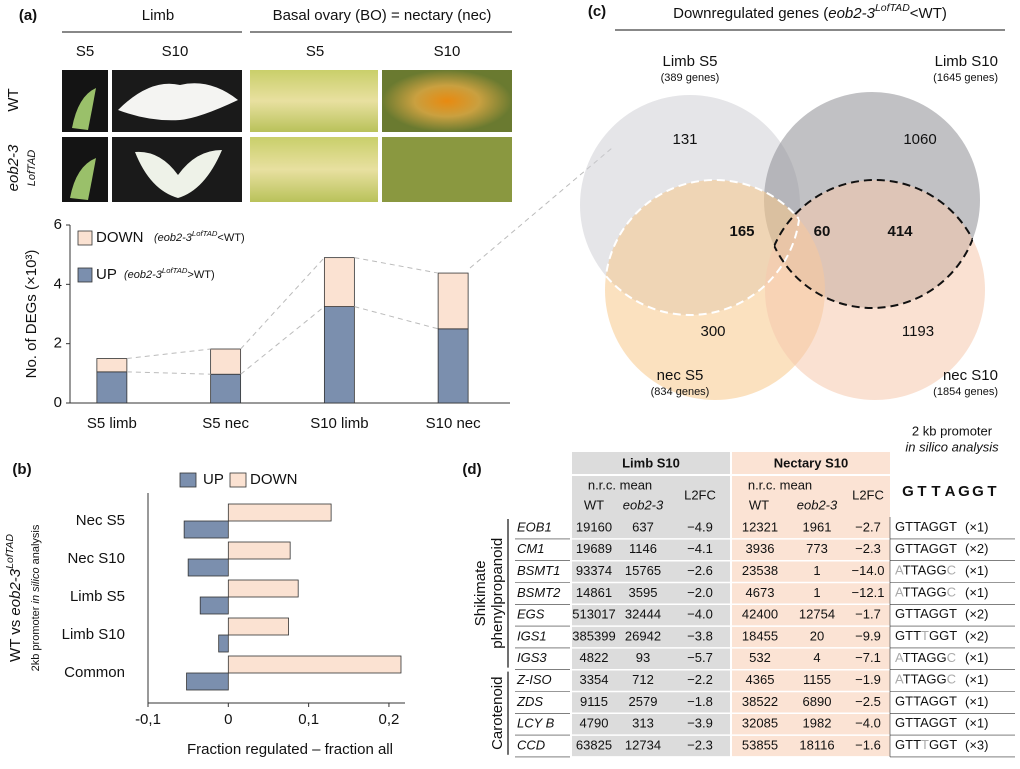 The image size is (1020, 769). Describe the element at coordinates (594, 592) in the screenshot. I see `table-cell: 14861` at that location.